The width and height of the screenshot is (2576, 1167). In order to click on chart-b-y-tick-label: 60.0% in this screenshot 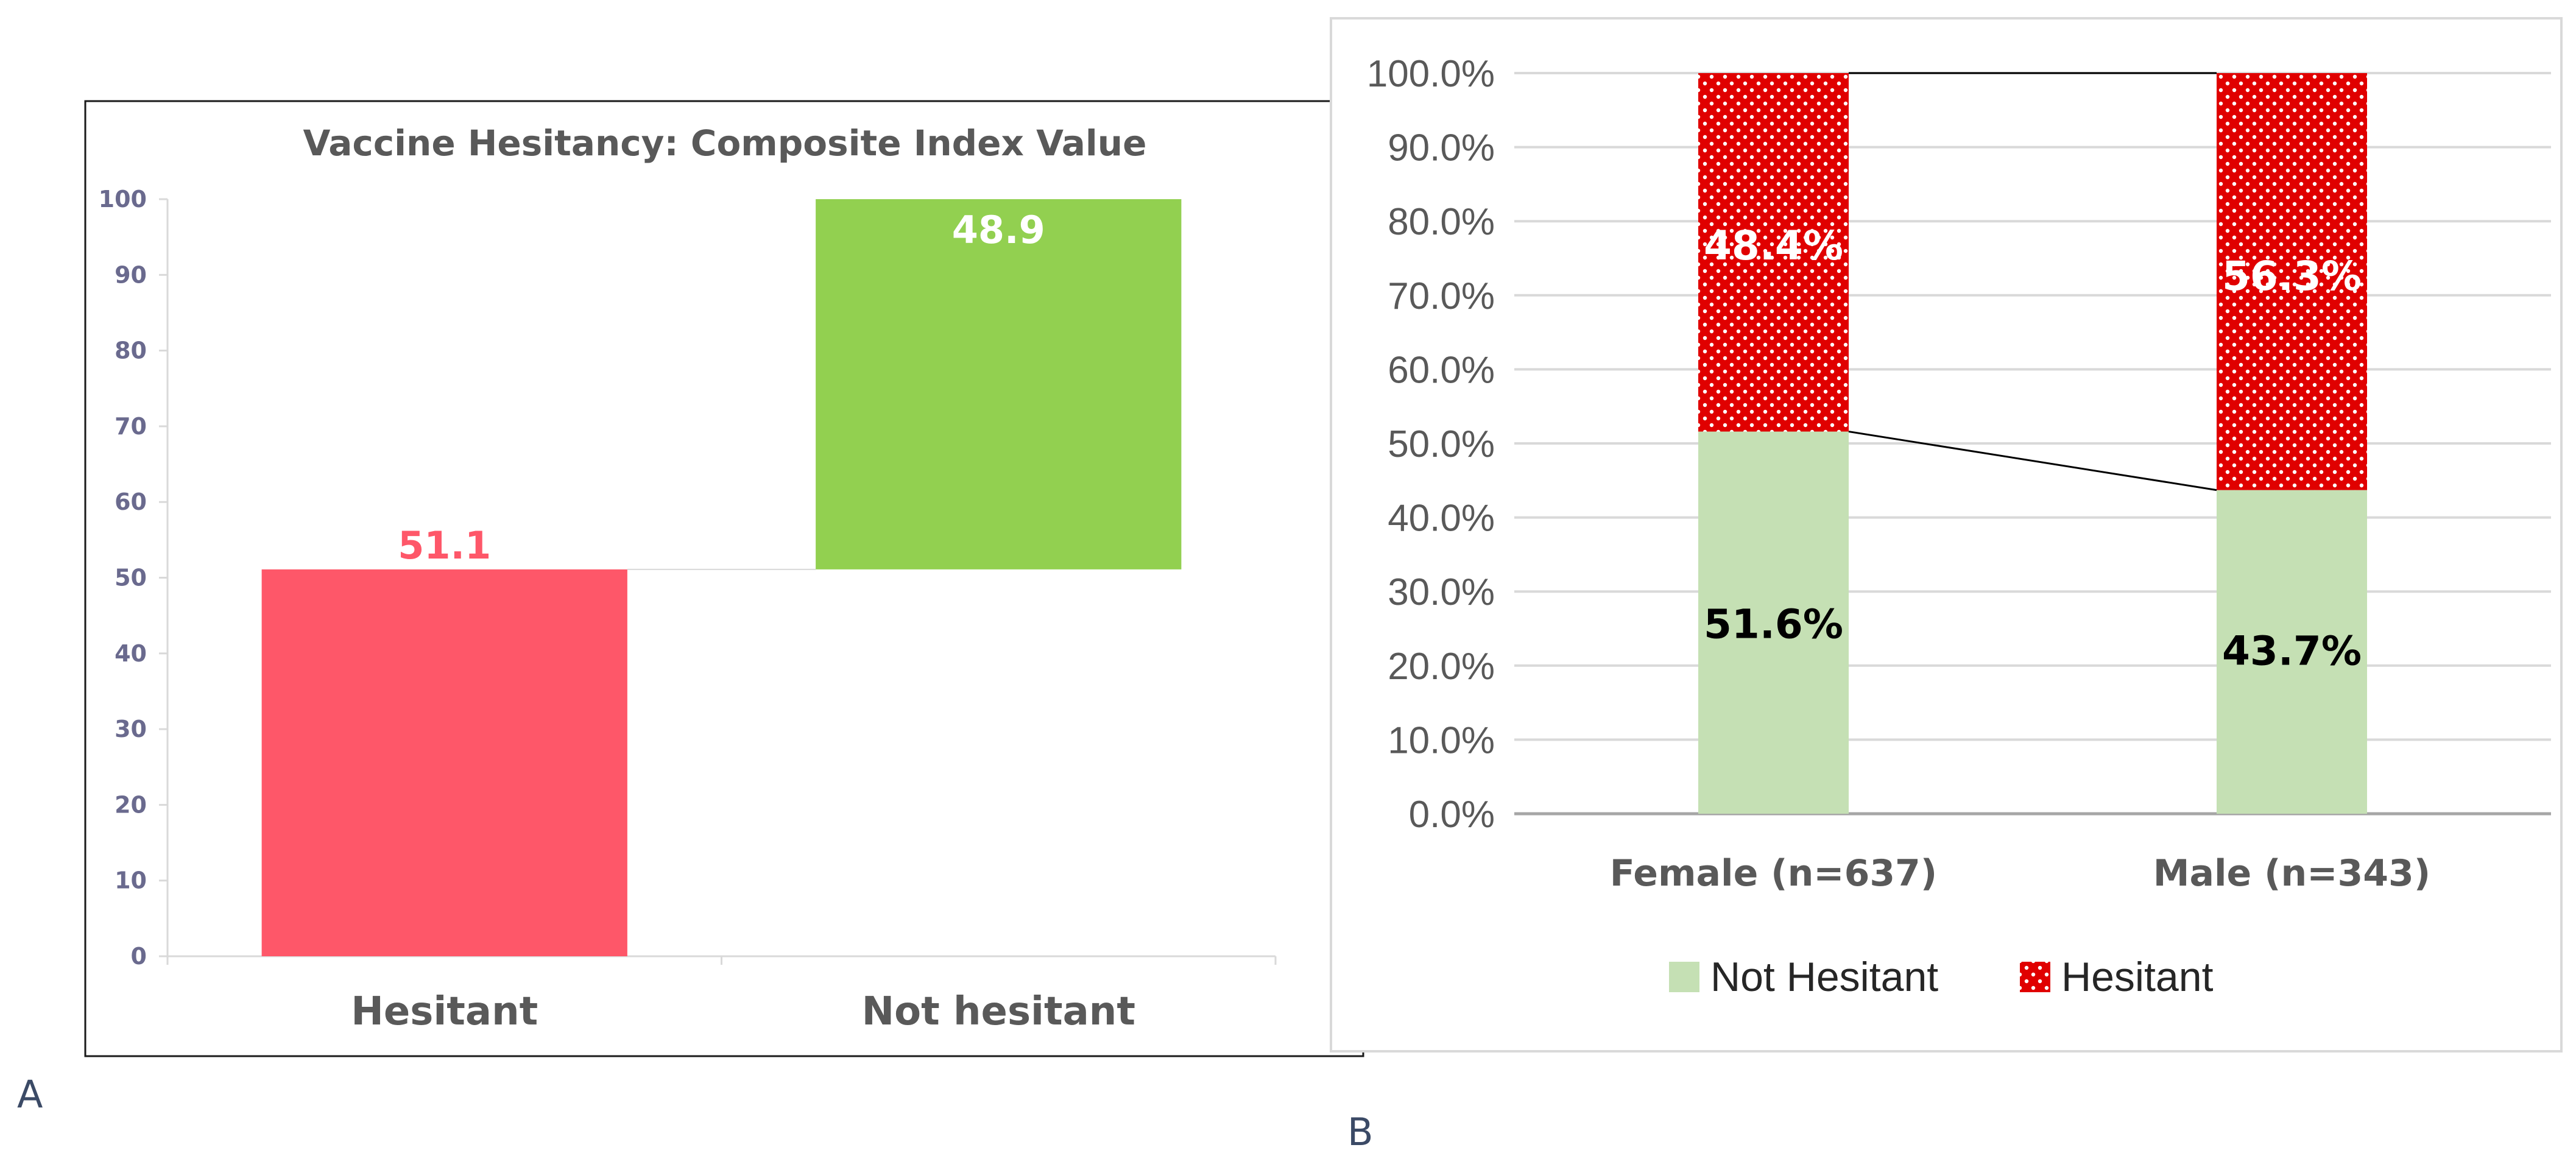, I will do `click(1441, 370)`.